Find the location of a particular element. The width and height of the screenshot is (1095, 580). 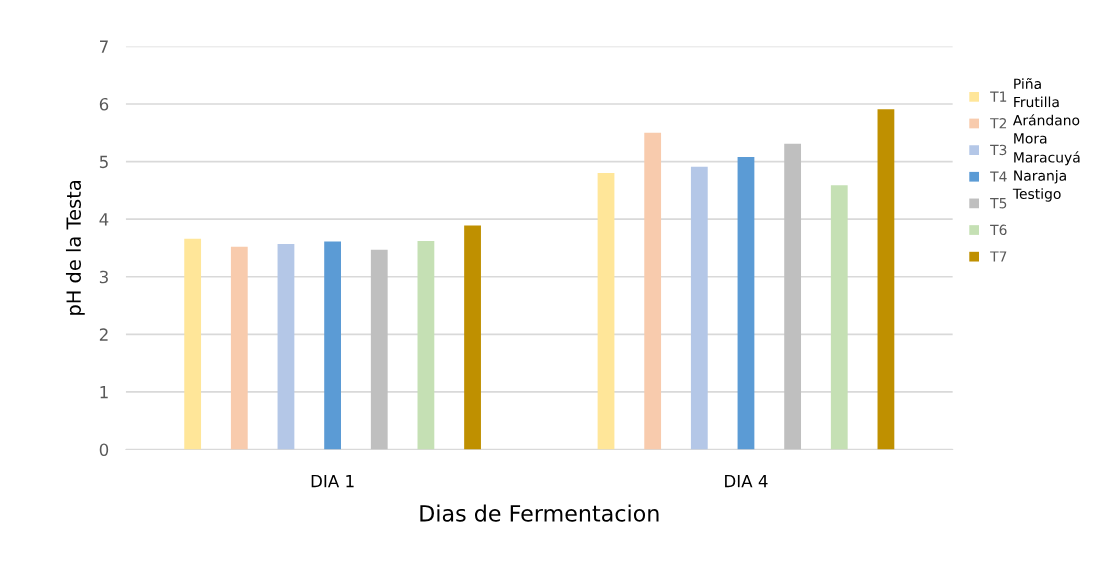

y-axis-title: pH de la Testa is located at coordinates (75, 248).